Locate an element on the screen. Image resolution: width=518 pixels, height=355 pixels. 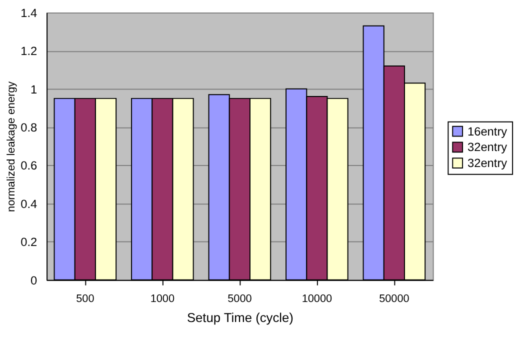
y-tick-label: 0.2 is located at coordinates (29, 242).